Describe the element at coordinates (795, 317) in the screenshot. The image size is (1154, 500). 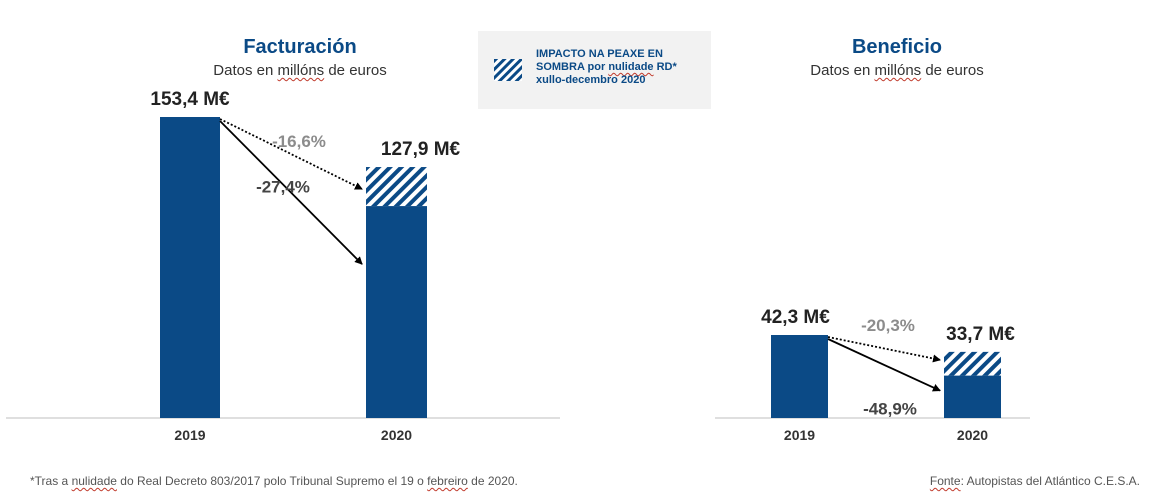
I see `chart2-value-label-2019: 42,3 M€` at that location.